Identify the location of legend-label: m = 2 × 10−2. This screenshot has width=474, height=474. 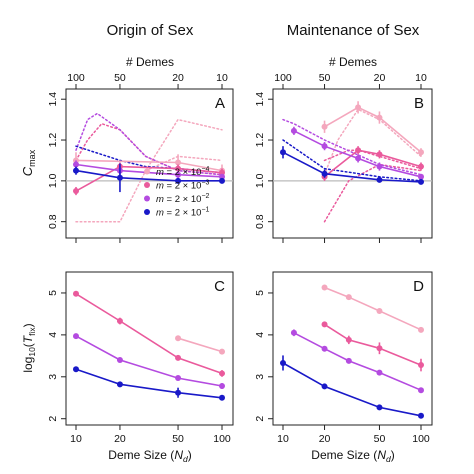
(183, 199).